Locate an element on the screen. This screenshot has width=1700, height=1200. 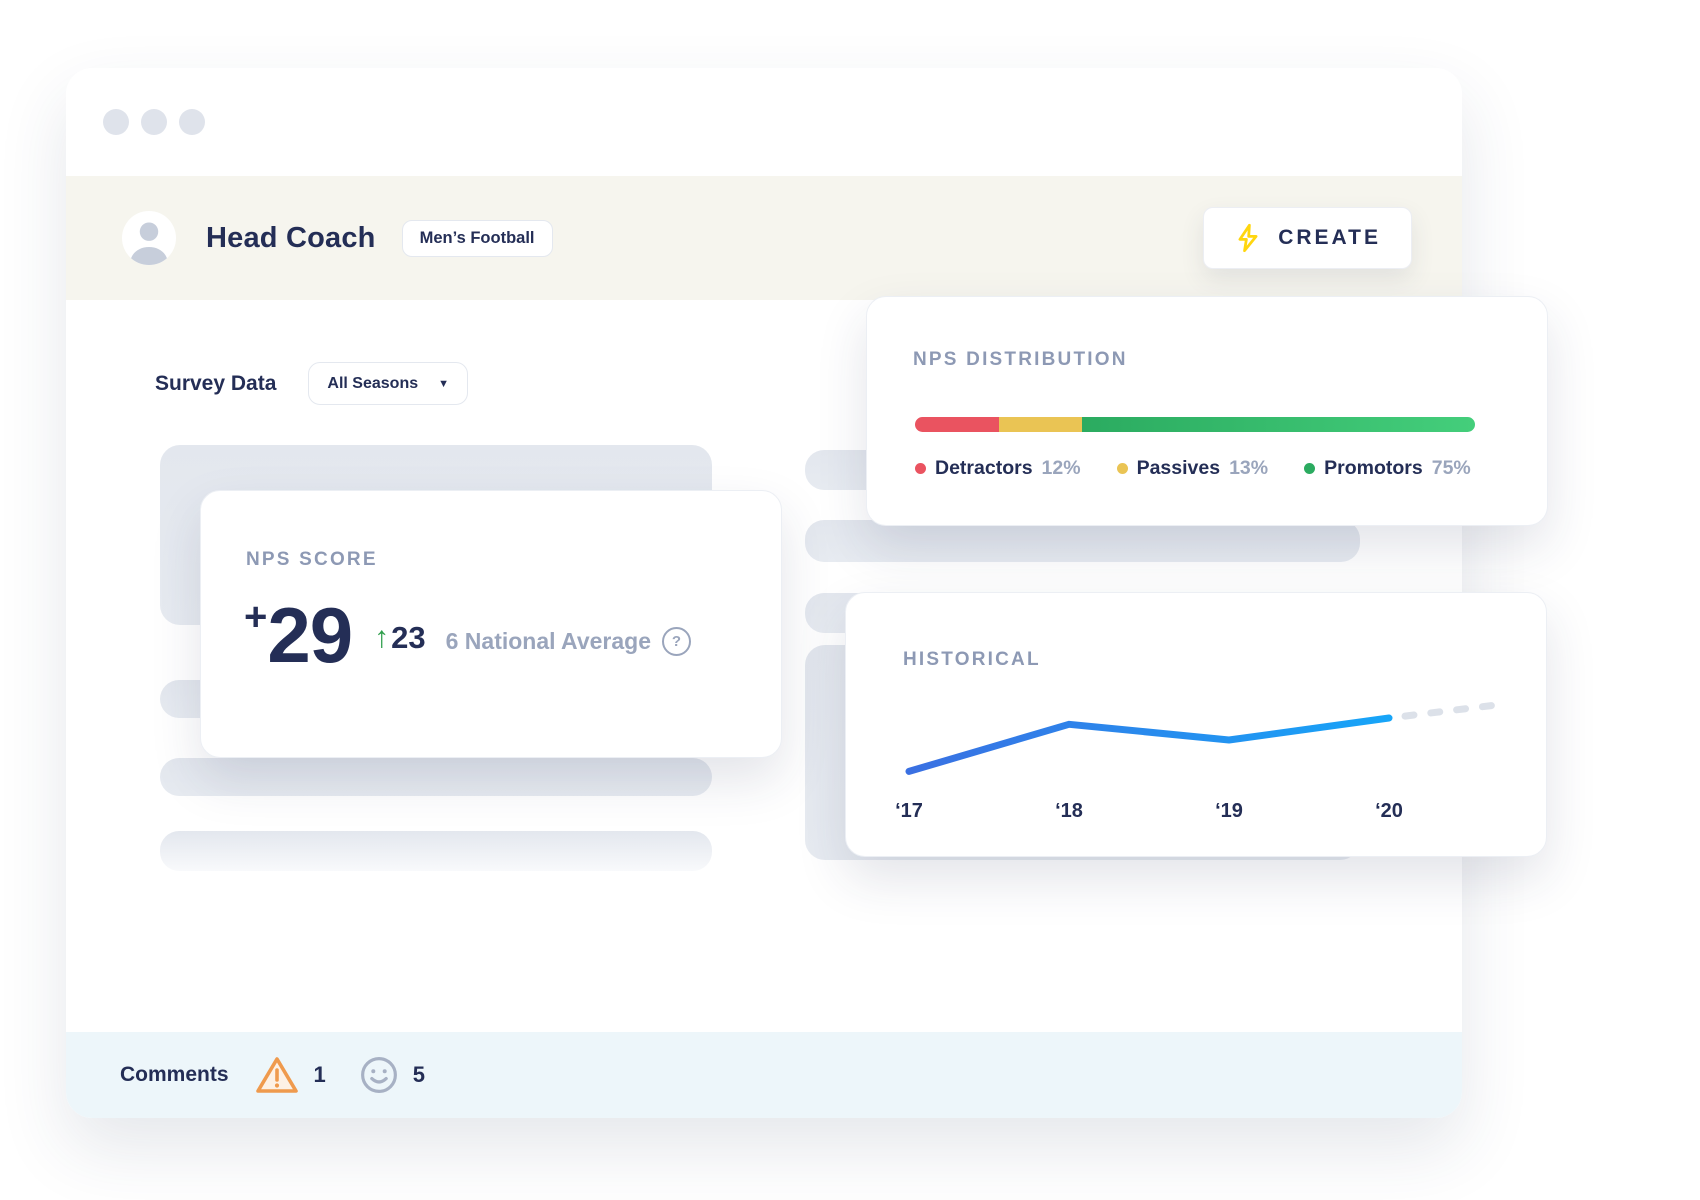
historical-title: HISTORICAL is located at coordinates (972, 659).